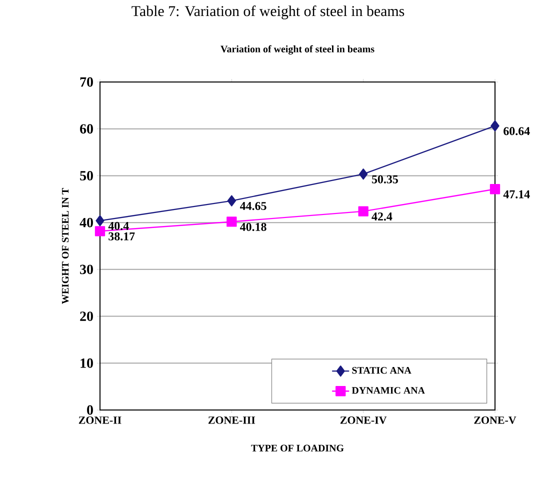 This screenshot has height=491, width=536. I want to click on caption: Table 7: Variation of weight of steel in beams, so click(268, 13).